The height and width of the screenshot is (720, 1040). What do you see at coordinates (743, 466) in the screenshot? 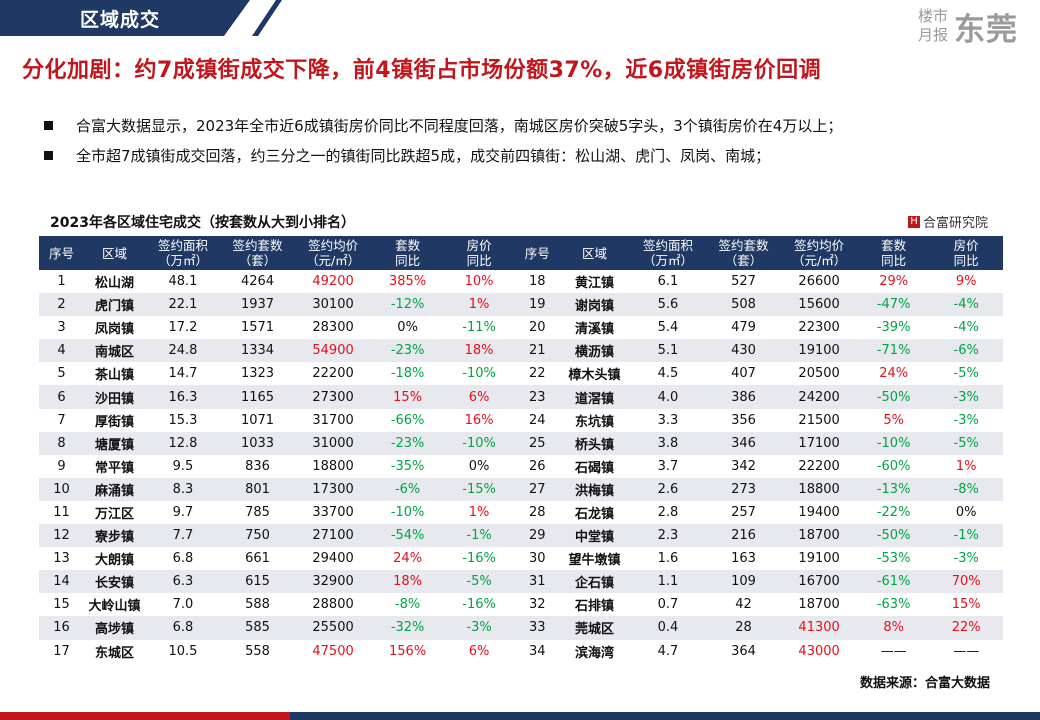
I see `cell-units: 342` at bounding box center [743, 466].